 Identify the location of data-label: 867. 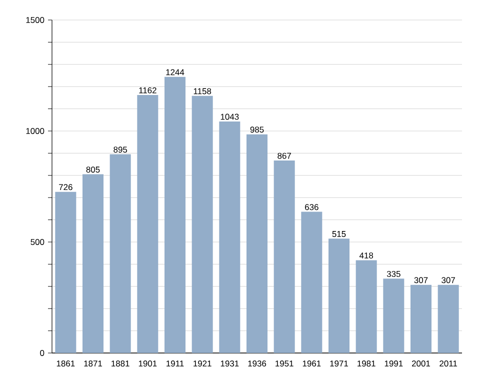
(284, 155).